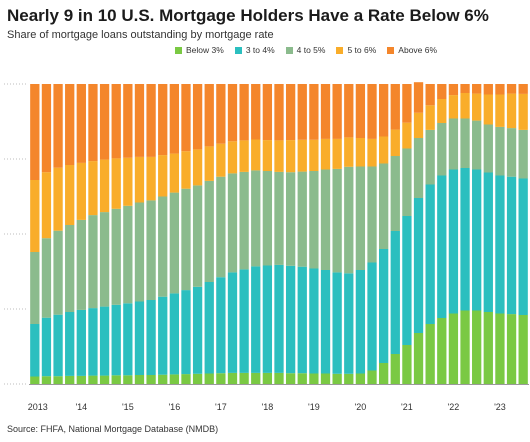  What do you see at coordinates (362, 50) in the screenshot?
I see `legend-label: 5 to 6%` at bounding box center [362, 50].